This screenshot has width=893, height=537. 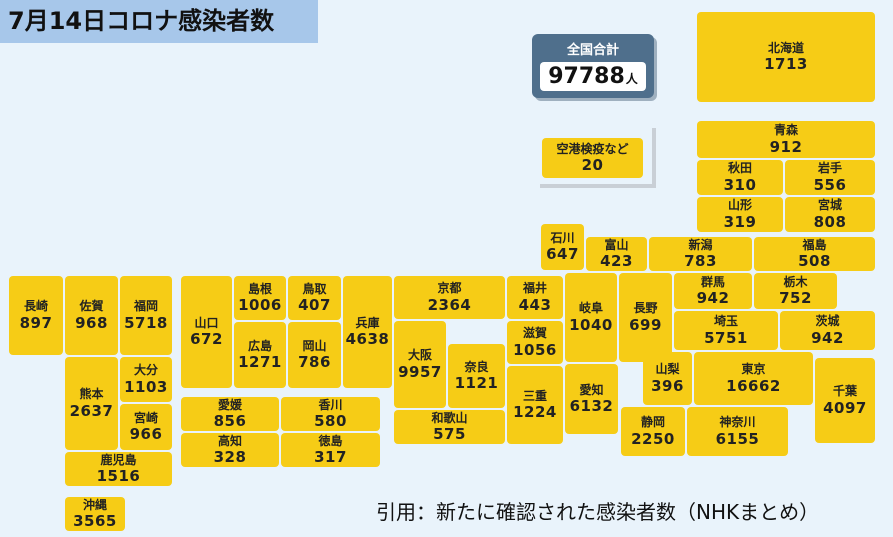 I want to click on pref-tile-kyoto: 京都 2364, so click(x=449, y=297).